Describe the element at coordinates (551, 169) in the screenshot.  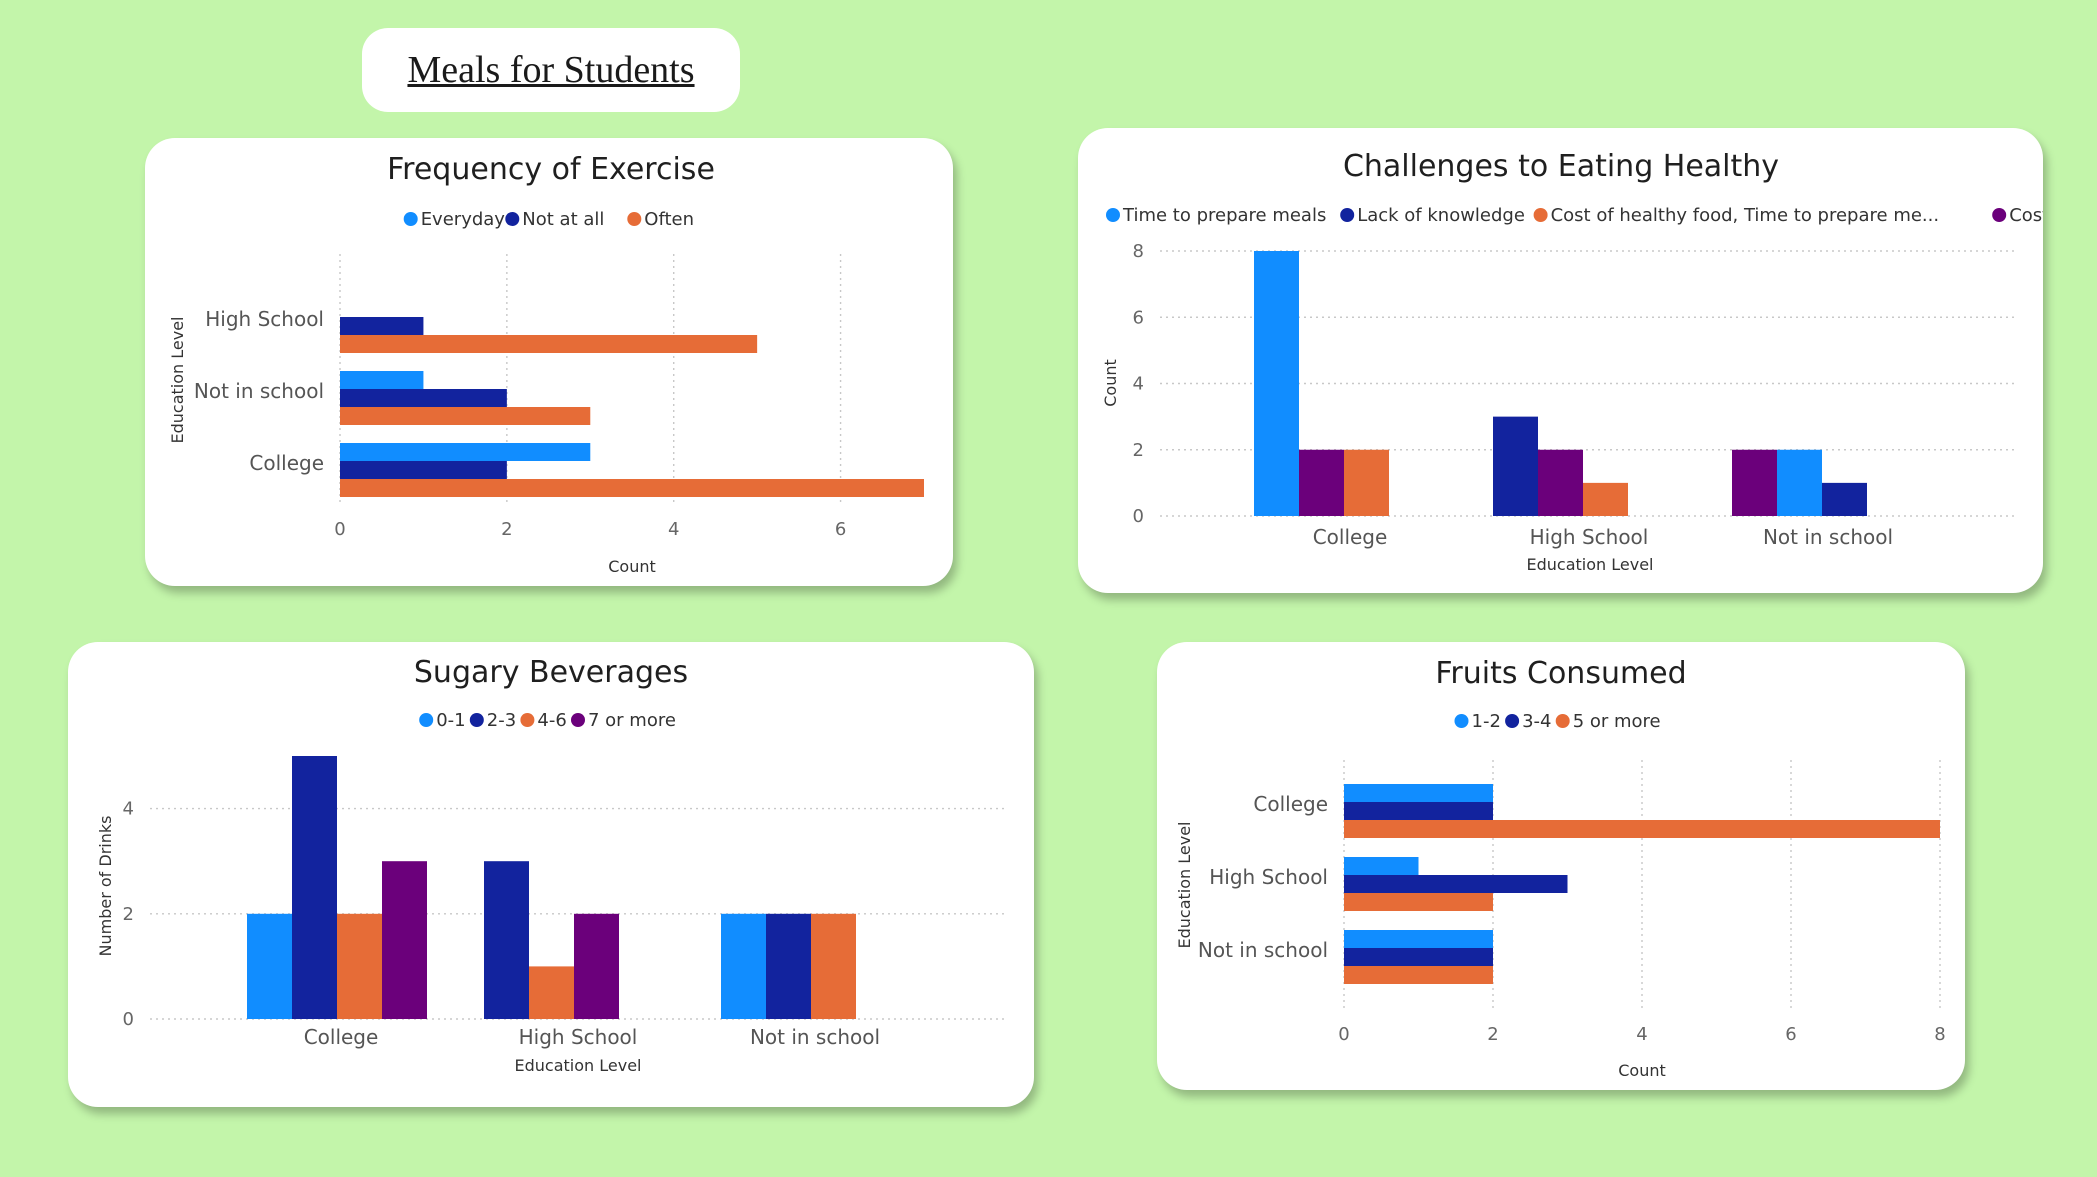
I see `chart-title: Frequency of Exercise` at that location.